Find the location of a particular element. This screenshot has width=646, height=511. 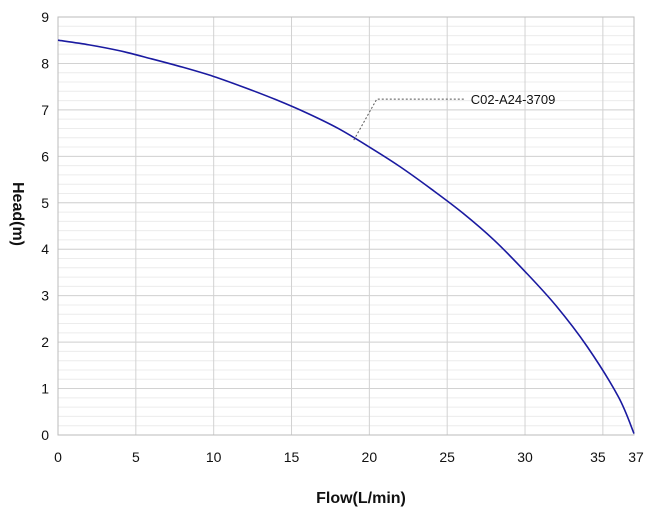

x-tick-label: 20 is located at coordinates (370, 457).